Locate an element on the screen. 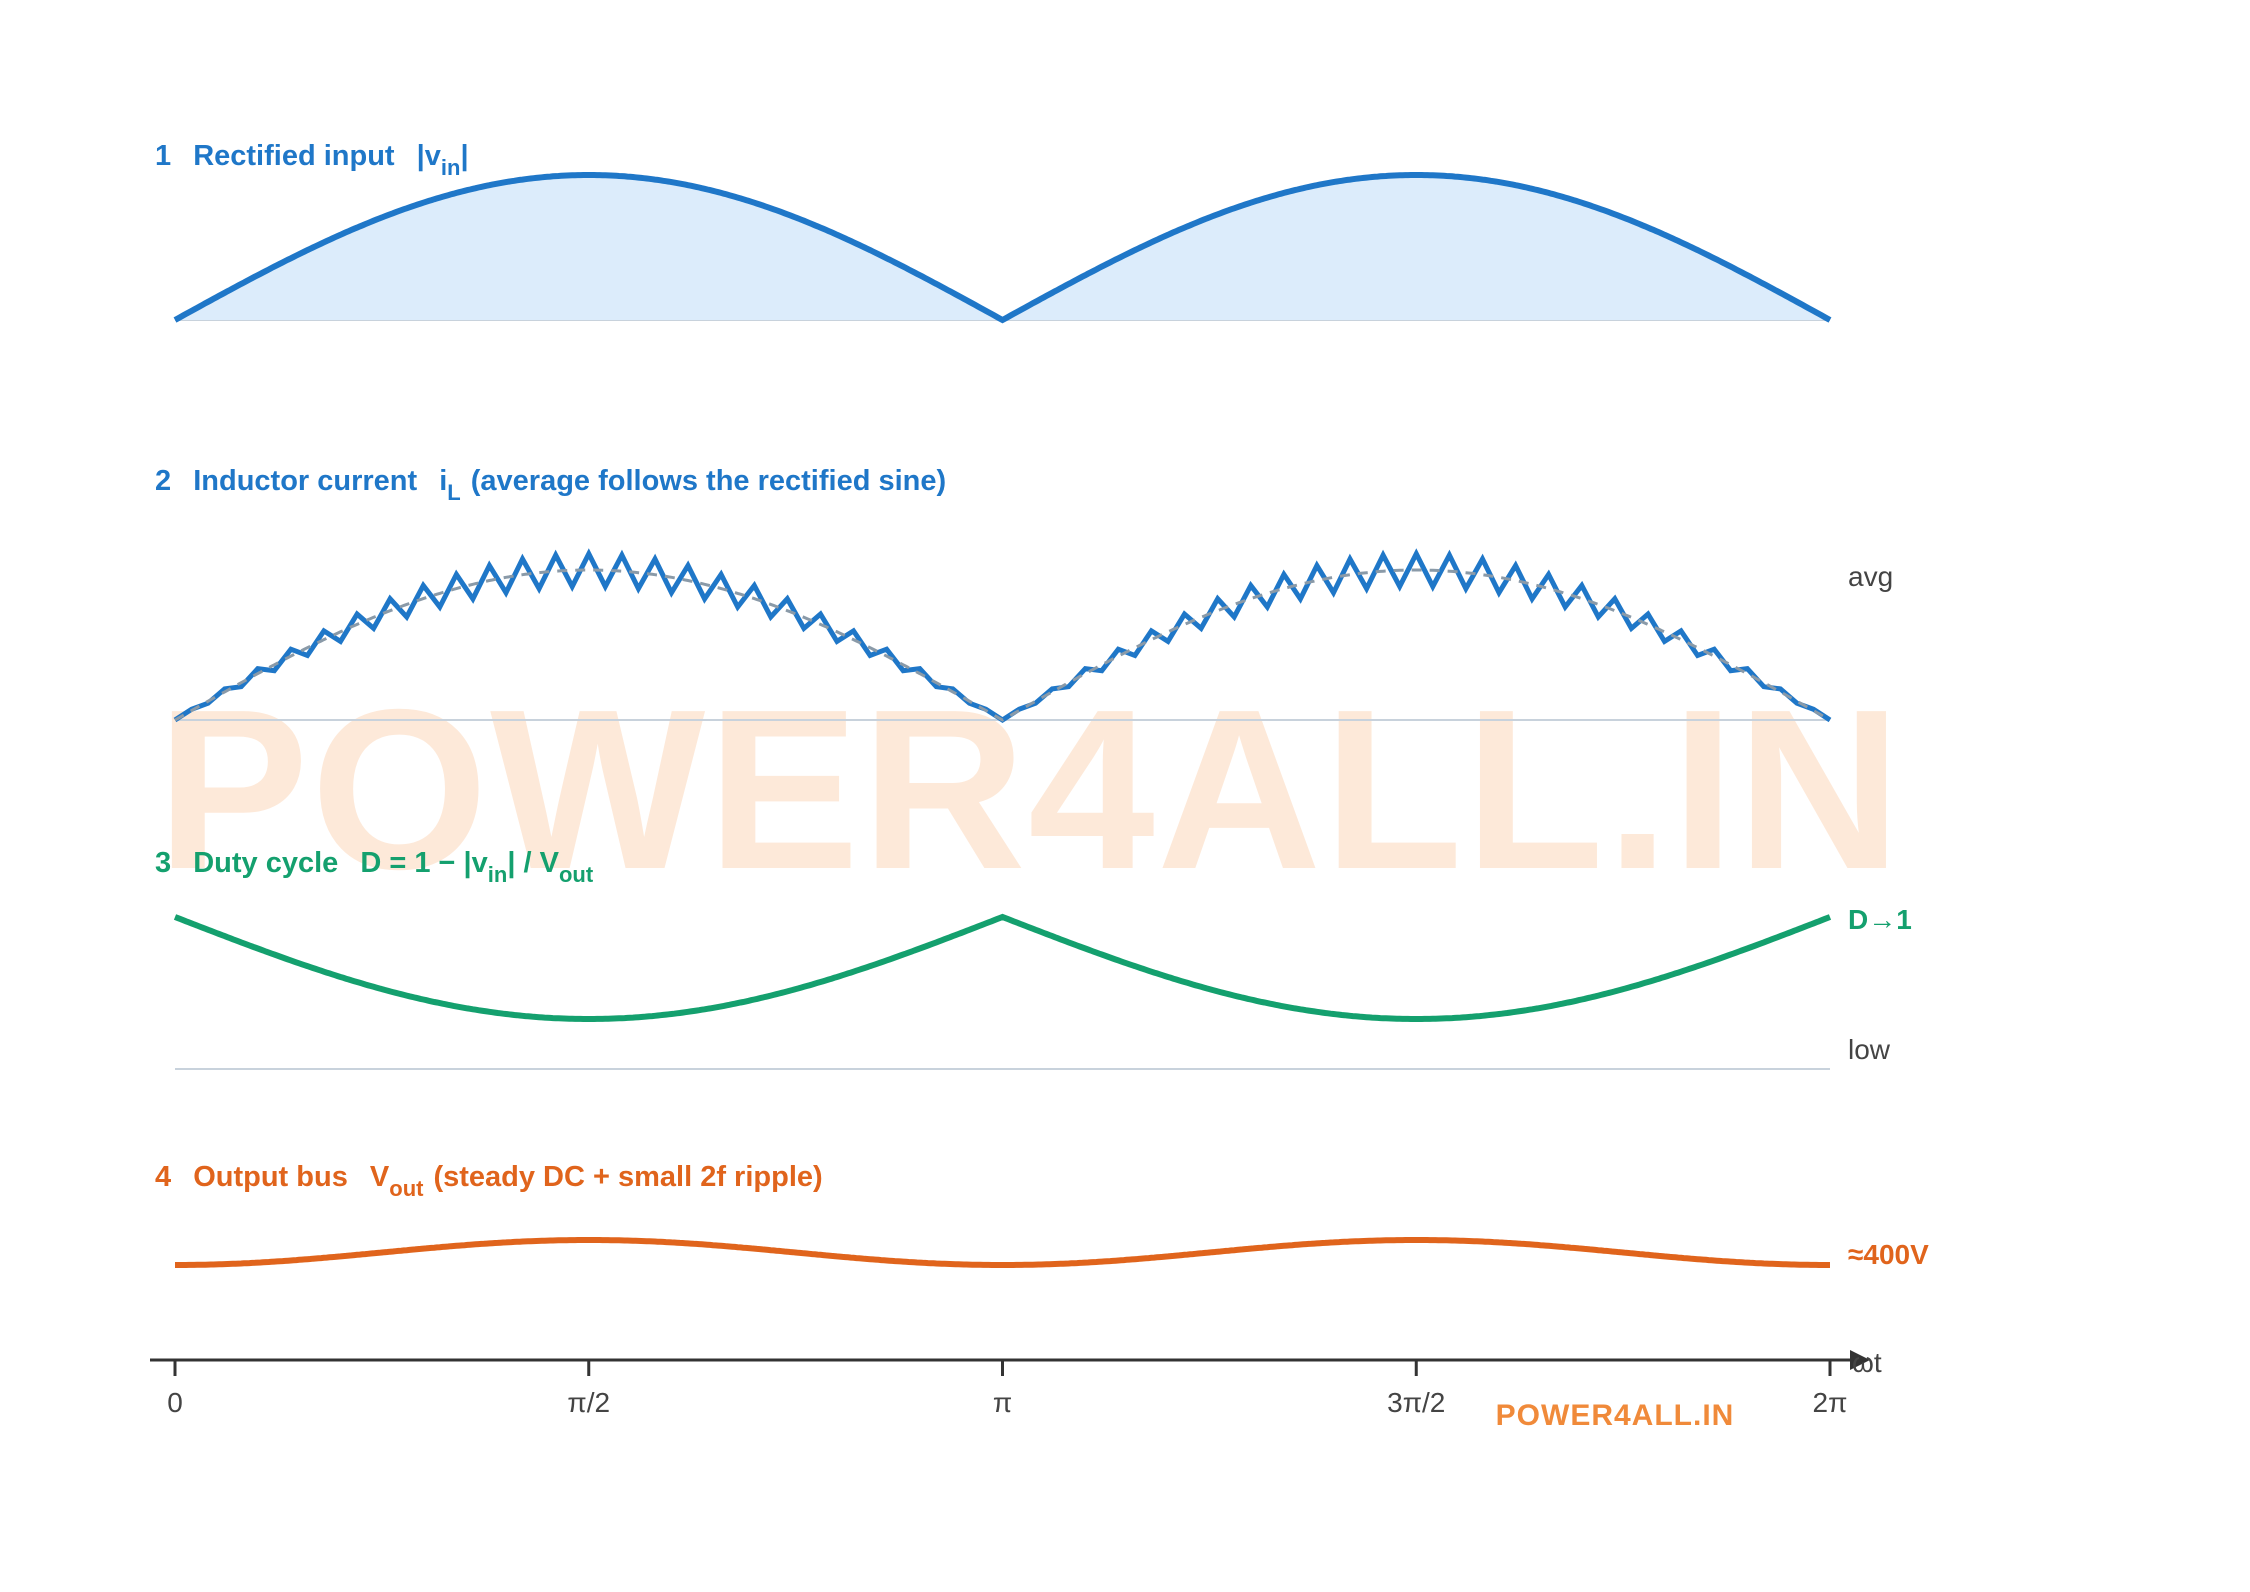 Image resolution: width=2250 pixels, height=1592 pixels. panel-4-text: Output bus is located at coordinates (270, 1177).